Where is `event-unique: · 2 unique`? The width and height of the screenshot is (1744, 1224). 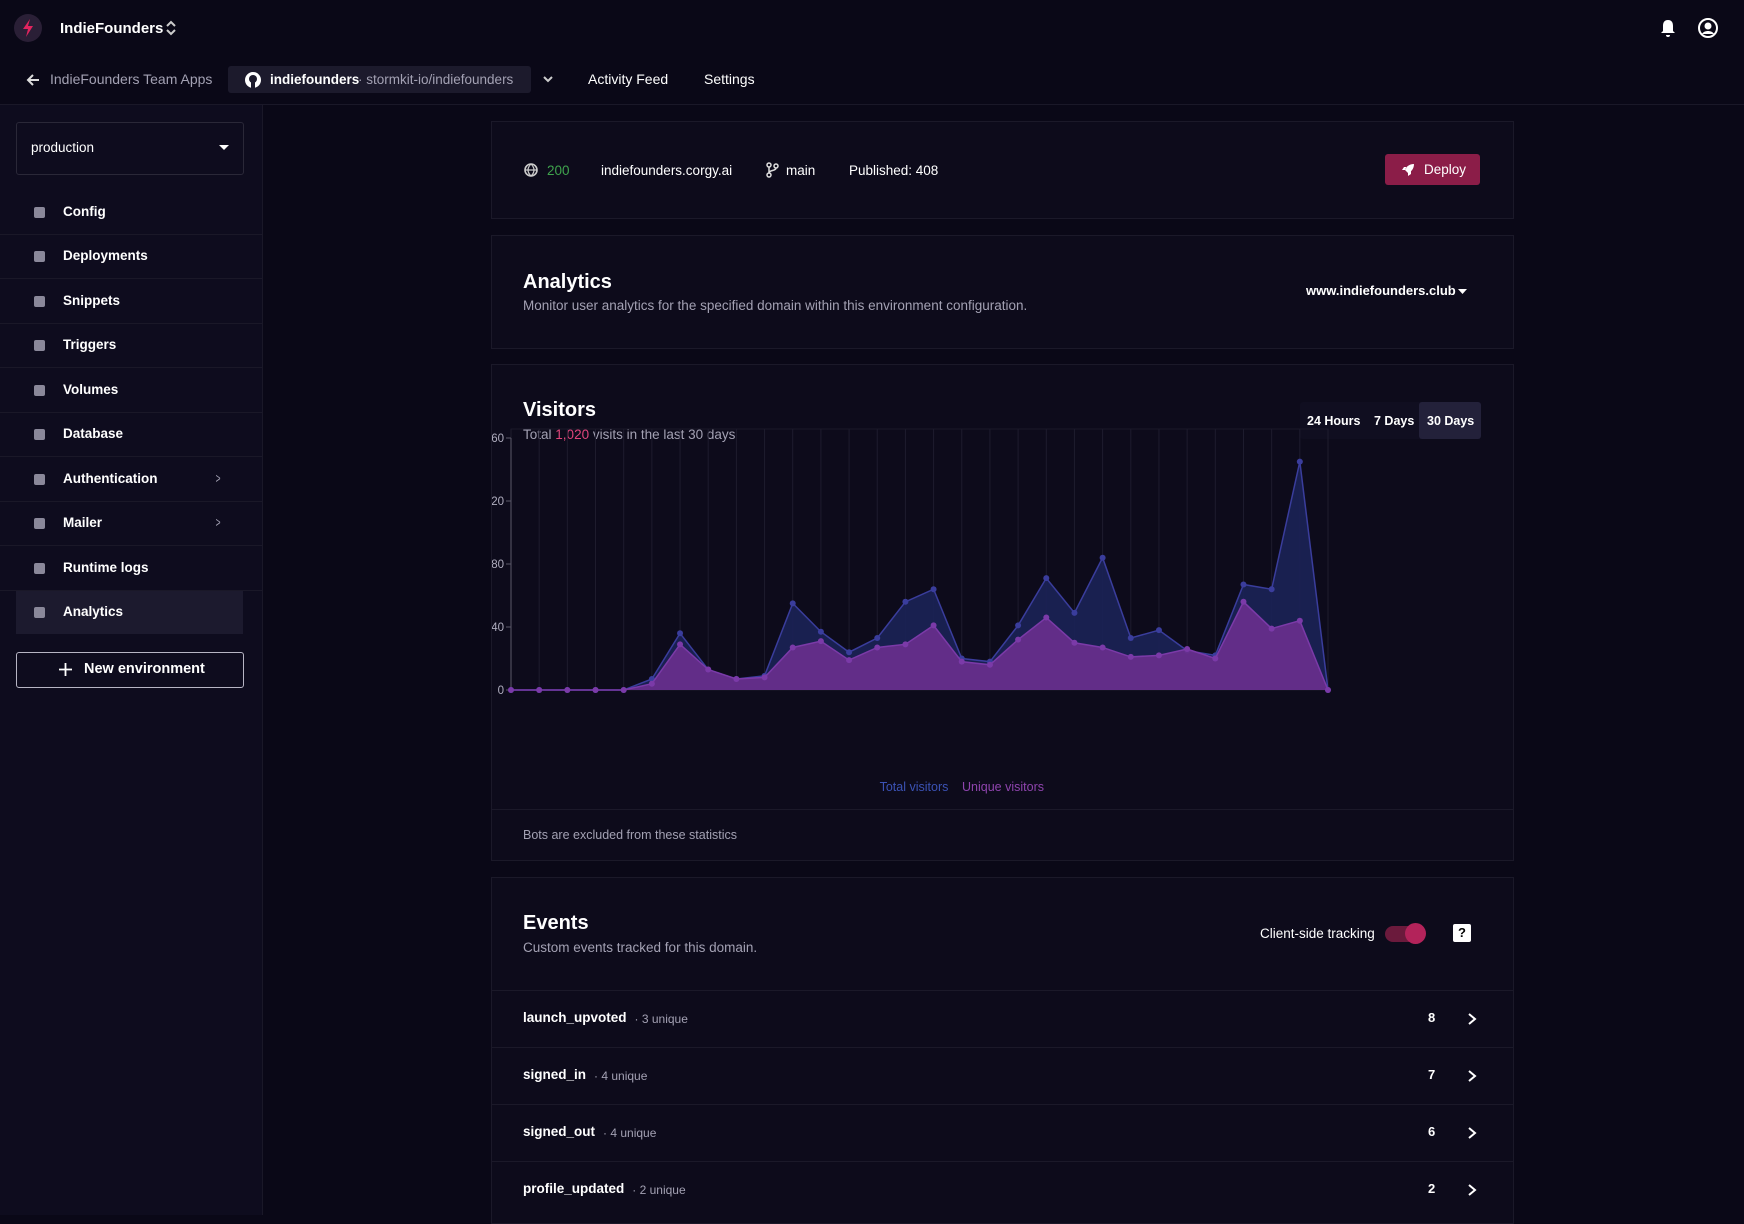 event-unique: · 2 unique is located at coordinates (659, 1190).